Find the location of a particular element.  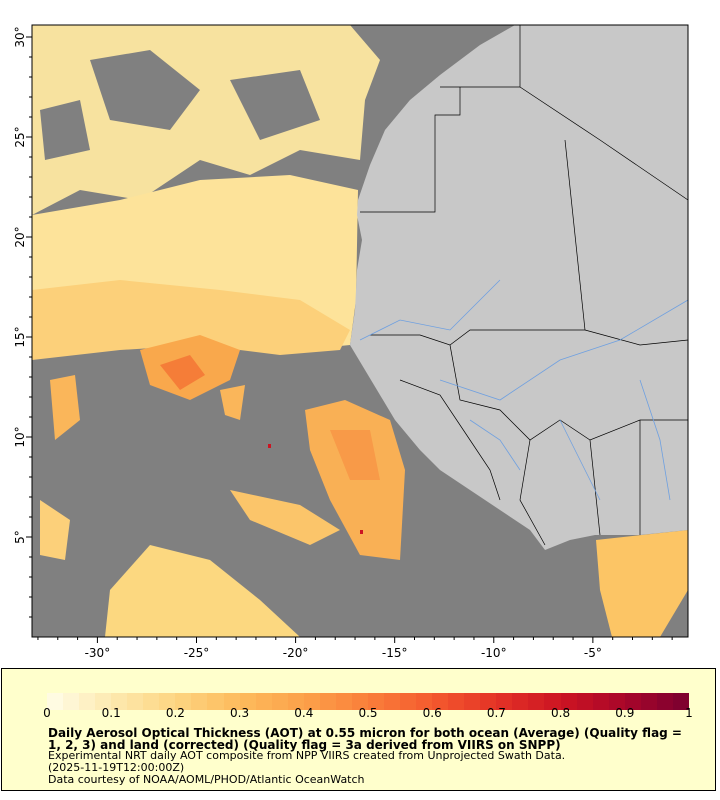

colorbar-label: 0.3 is located at coordinates (240, 713).